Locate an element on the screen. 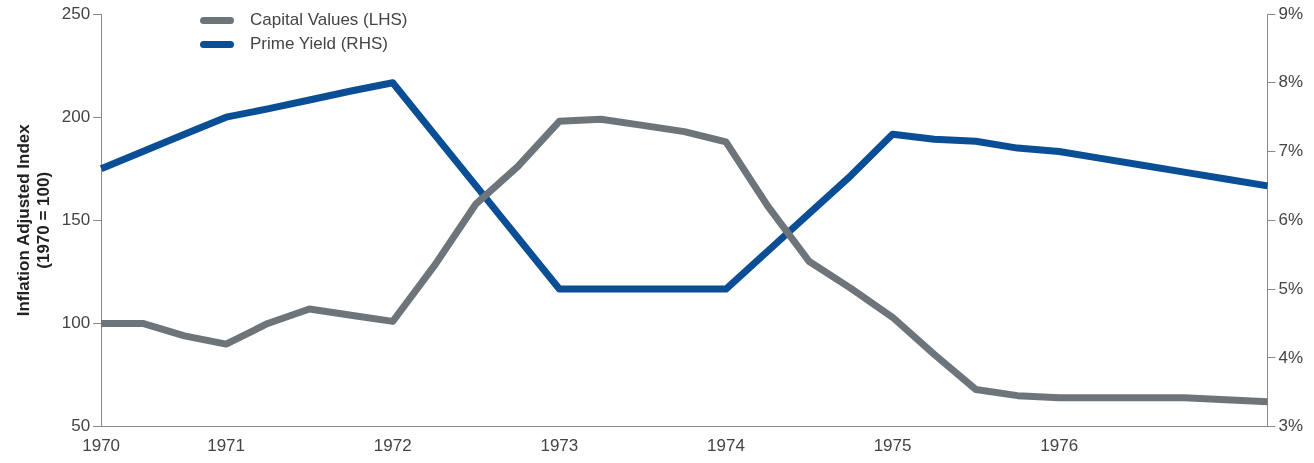 This screenshot has height=463, width=1314. y-tick-label: 200 is located at coordinates (76, 116).